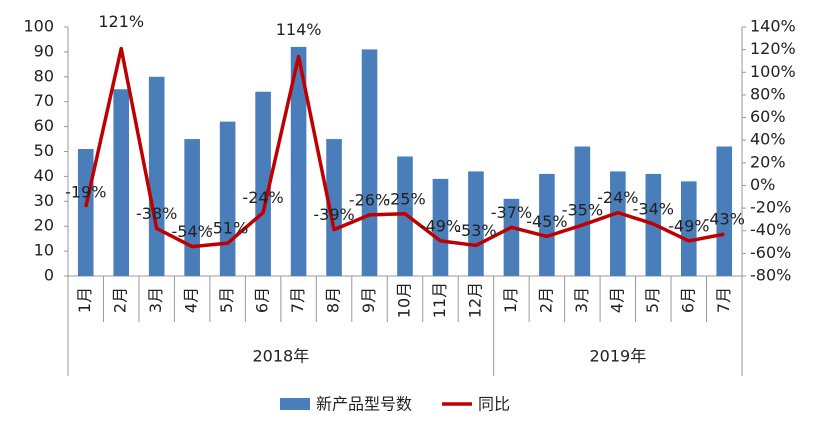  I want to click on y2-tick-label: 60%, so click(768, 116).